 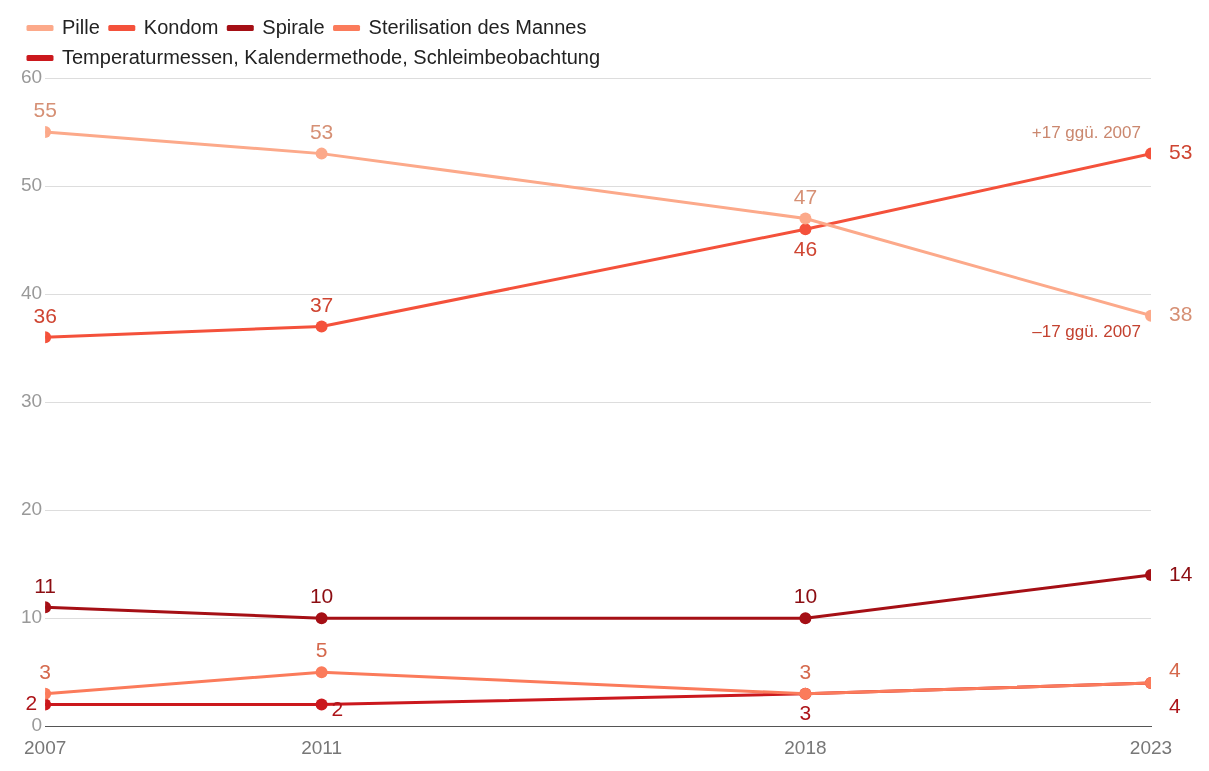 What do you see at coordinates (181, 26) in the screenshot?
I see `legend-label: Kondom` at bounding box center [181, 26].